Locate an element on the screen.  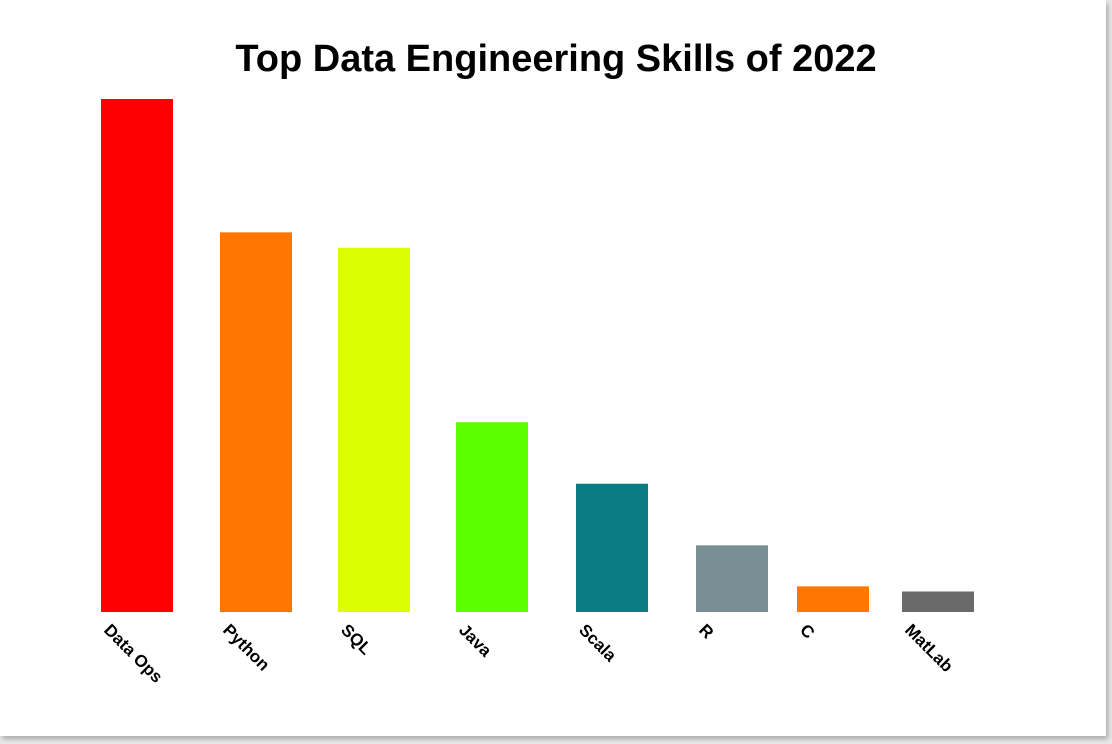
bar-data-ops is located at coordinates (137, 355).